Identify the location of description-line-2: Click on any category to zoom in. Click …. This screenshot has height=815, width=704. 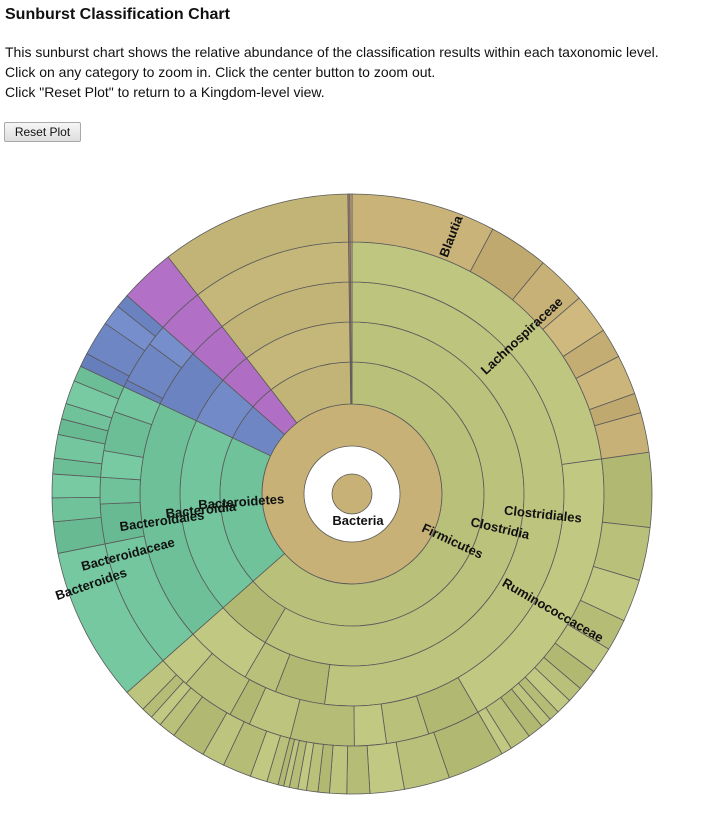
(220, 72).